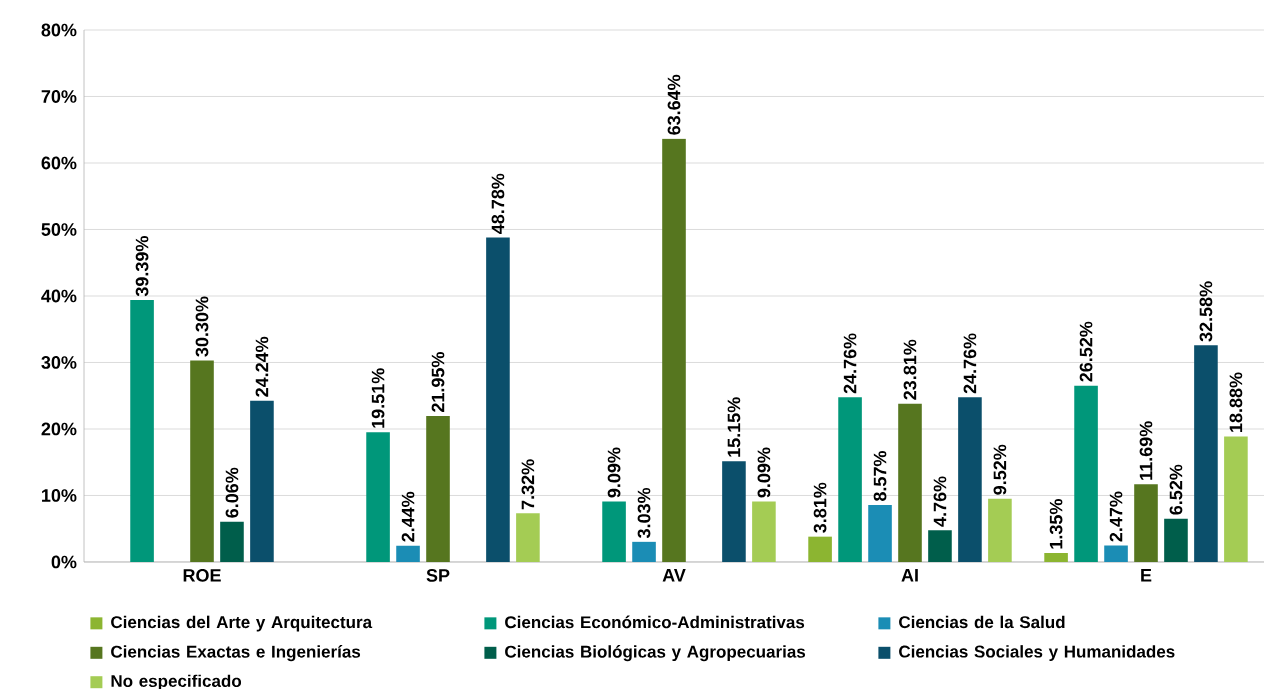  What do you see at coordinates (438, 575) in the screenshot?
I see `x-tick-label: SP` at bounding box center [438, 575].